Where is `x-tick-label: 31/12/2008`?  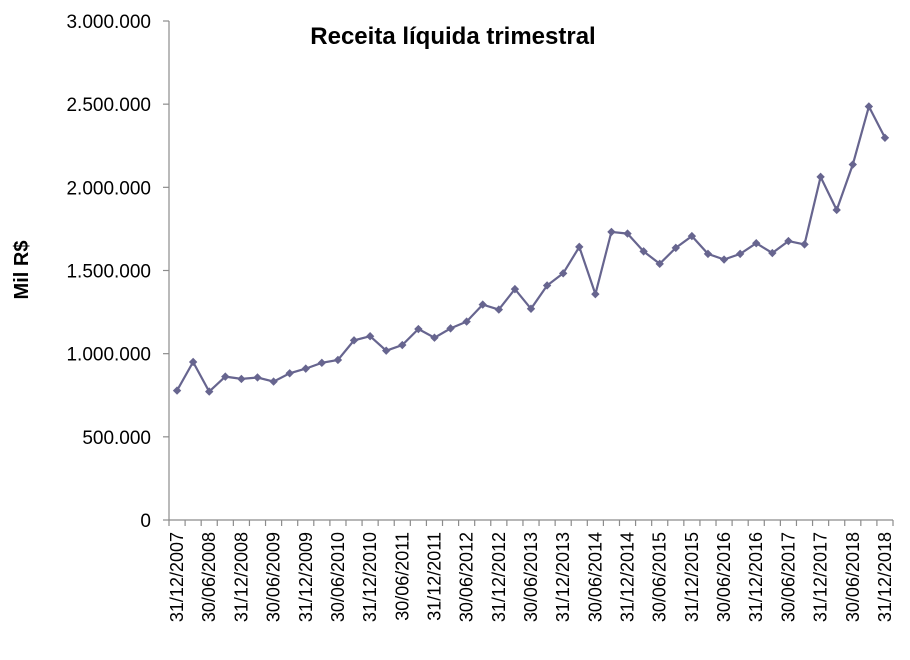 x-tick-label: 31/12/2008 is located at coordinates (241, 577).